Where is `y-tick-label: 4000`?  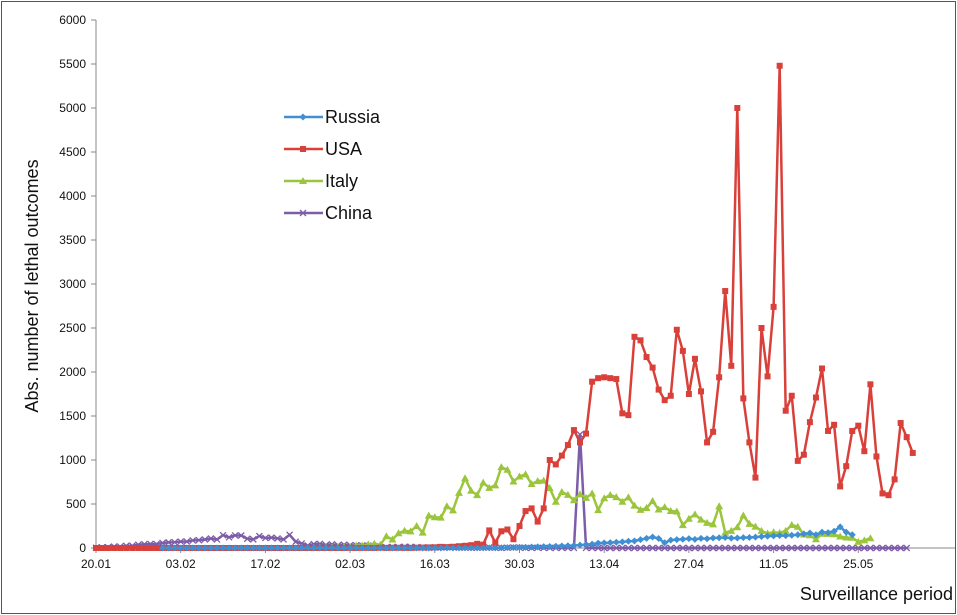 y-tick-label: 4000 is located at coordinates (72, 196).